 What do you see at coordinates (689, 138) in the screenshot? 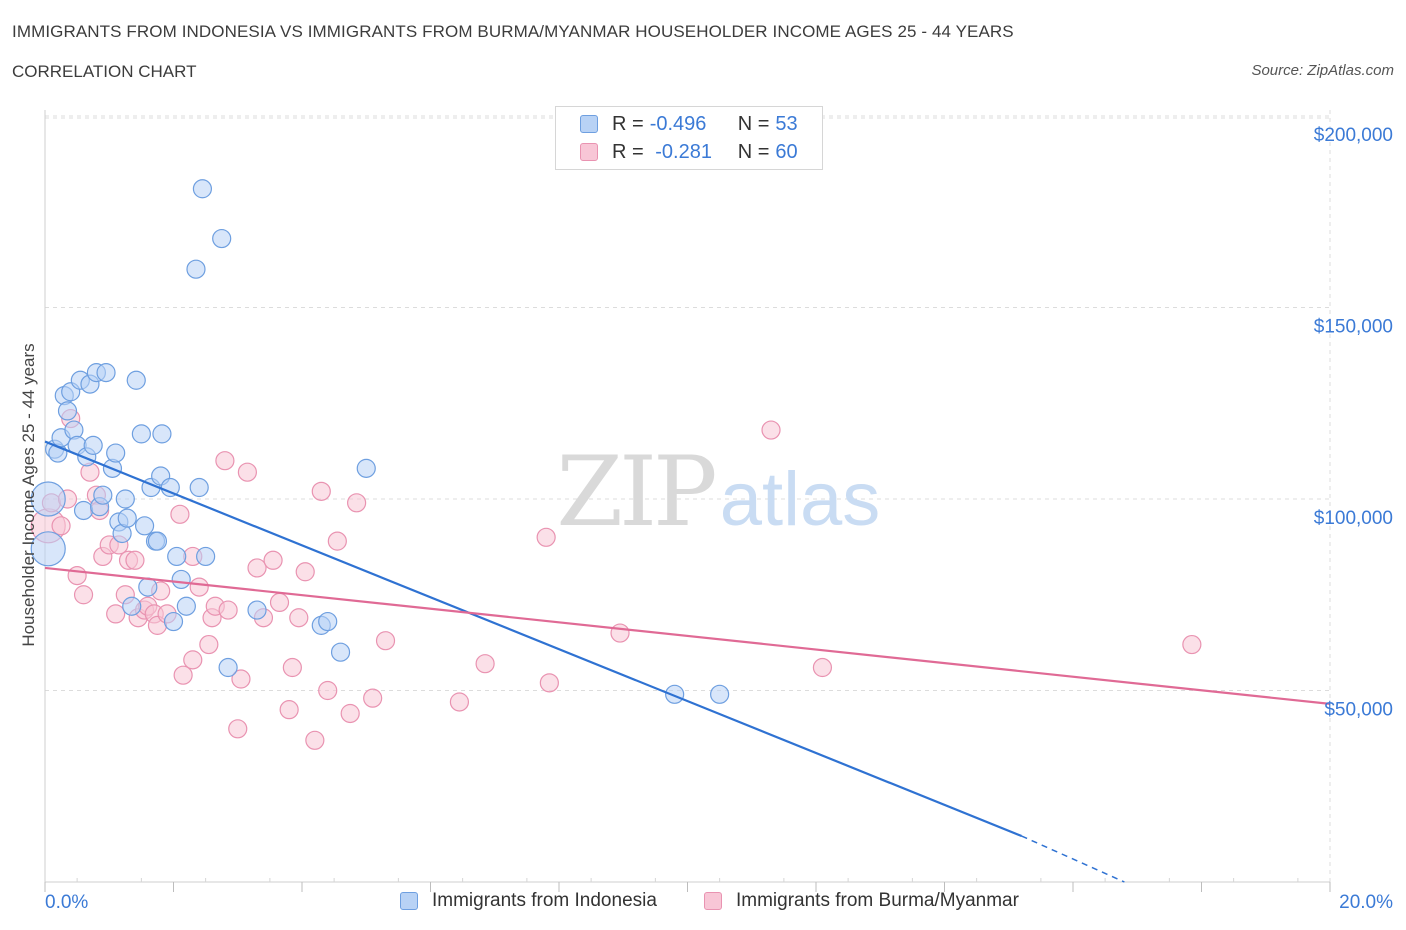
I see `stats-legend: R = -0.496 N = 53 R = -0.281 N = 60` at bounding box center [689, 138].